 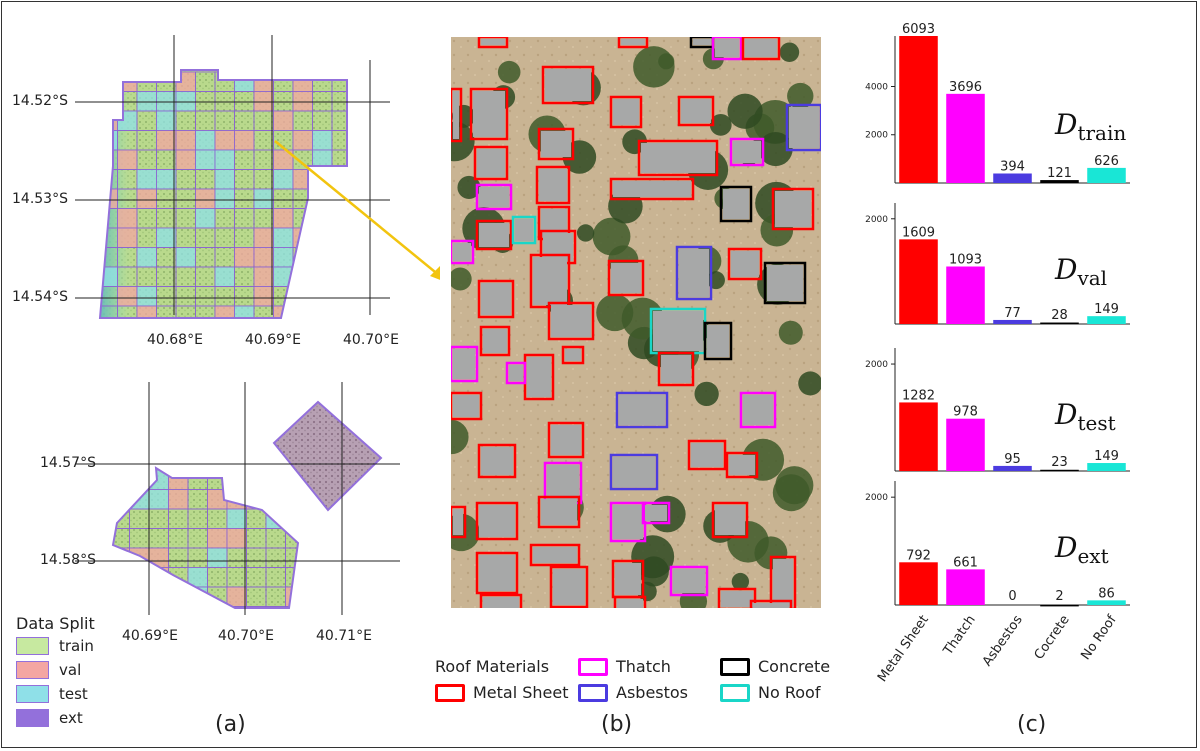 What do you see at coordinates (175, 340) in the screenshot?
I see `lon-label: 40.68°E` at bounding box center [175, 340].